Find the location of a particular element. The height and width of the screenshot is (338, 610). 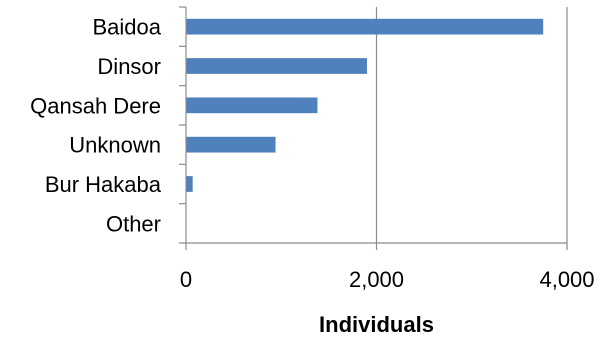

x-tick-label-2: 4,000 is located at coordinates (566, 279).